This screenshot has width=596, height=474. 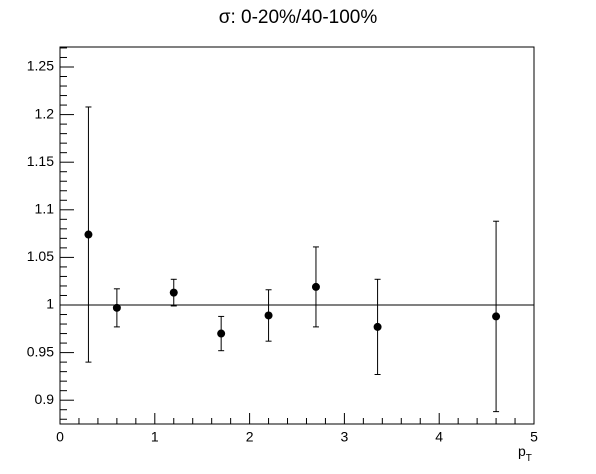 What do you see at coordinates (439, 437) in the screenshot?
I see `x-tick-label: 4` at bounding box center [439, 437].